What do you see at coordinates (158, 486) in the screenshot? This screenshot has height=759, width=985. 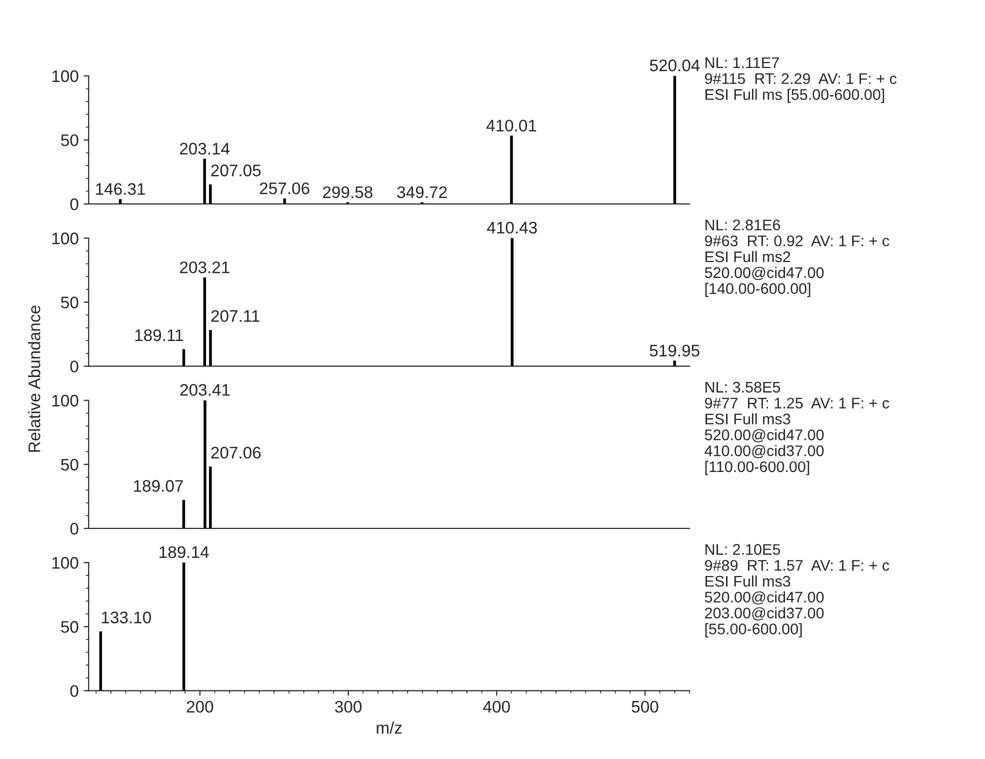 I see `annotation: 189.07` at bounding box center [158, 486].